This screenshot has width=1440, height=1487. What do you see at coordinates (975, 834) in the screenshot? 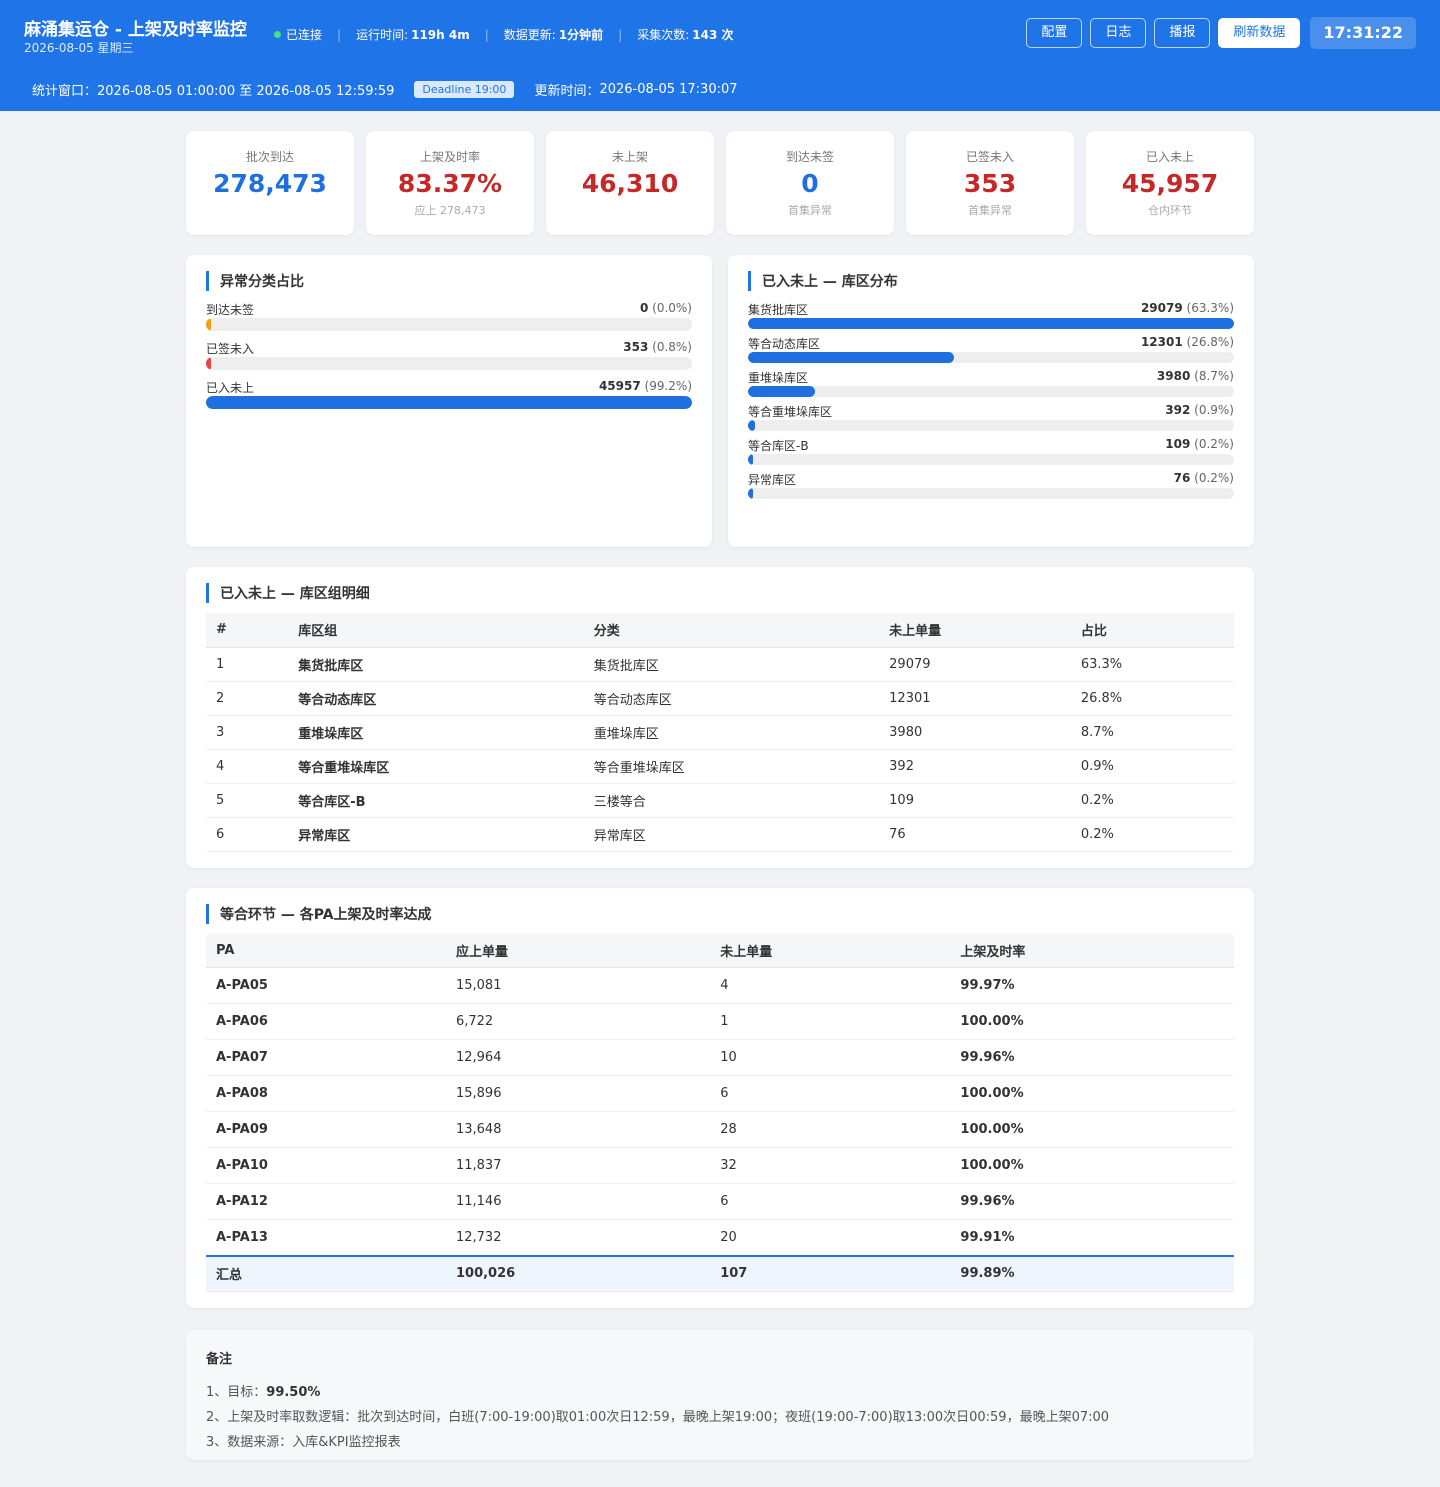
I see `cell: 76` at bounding box center [975, 834].